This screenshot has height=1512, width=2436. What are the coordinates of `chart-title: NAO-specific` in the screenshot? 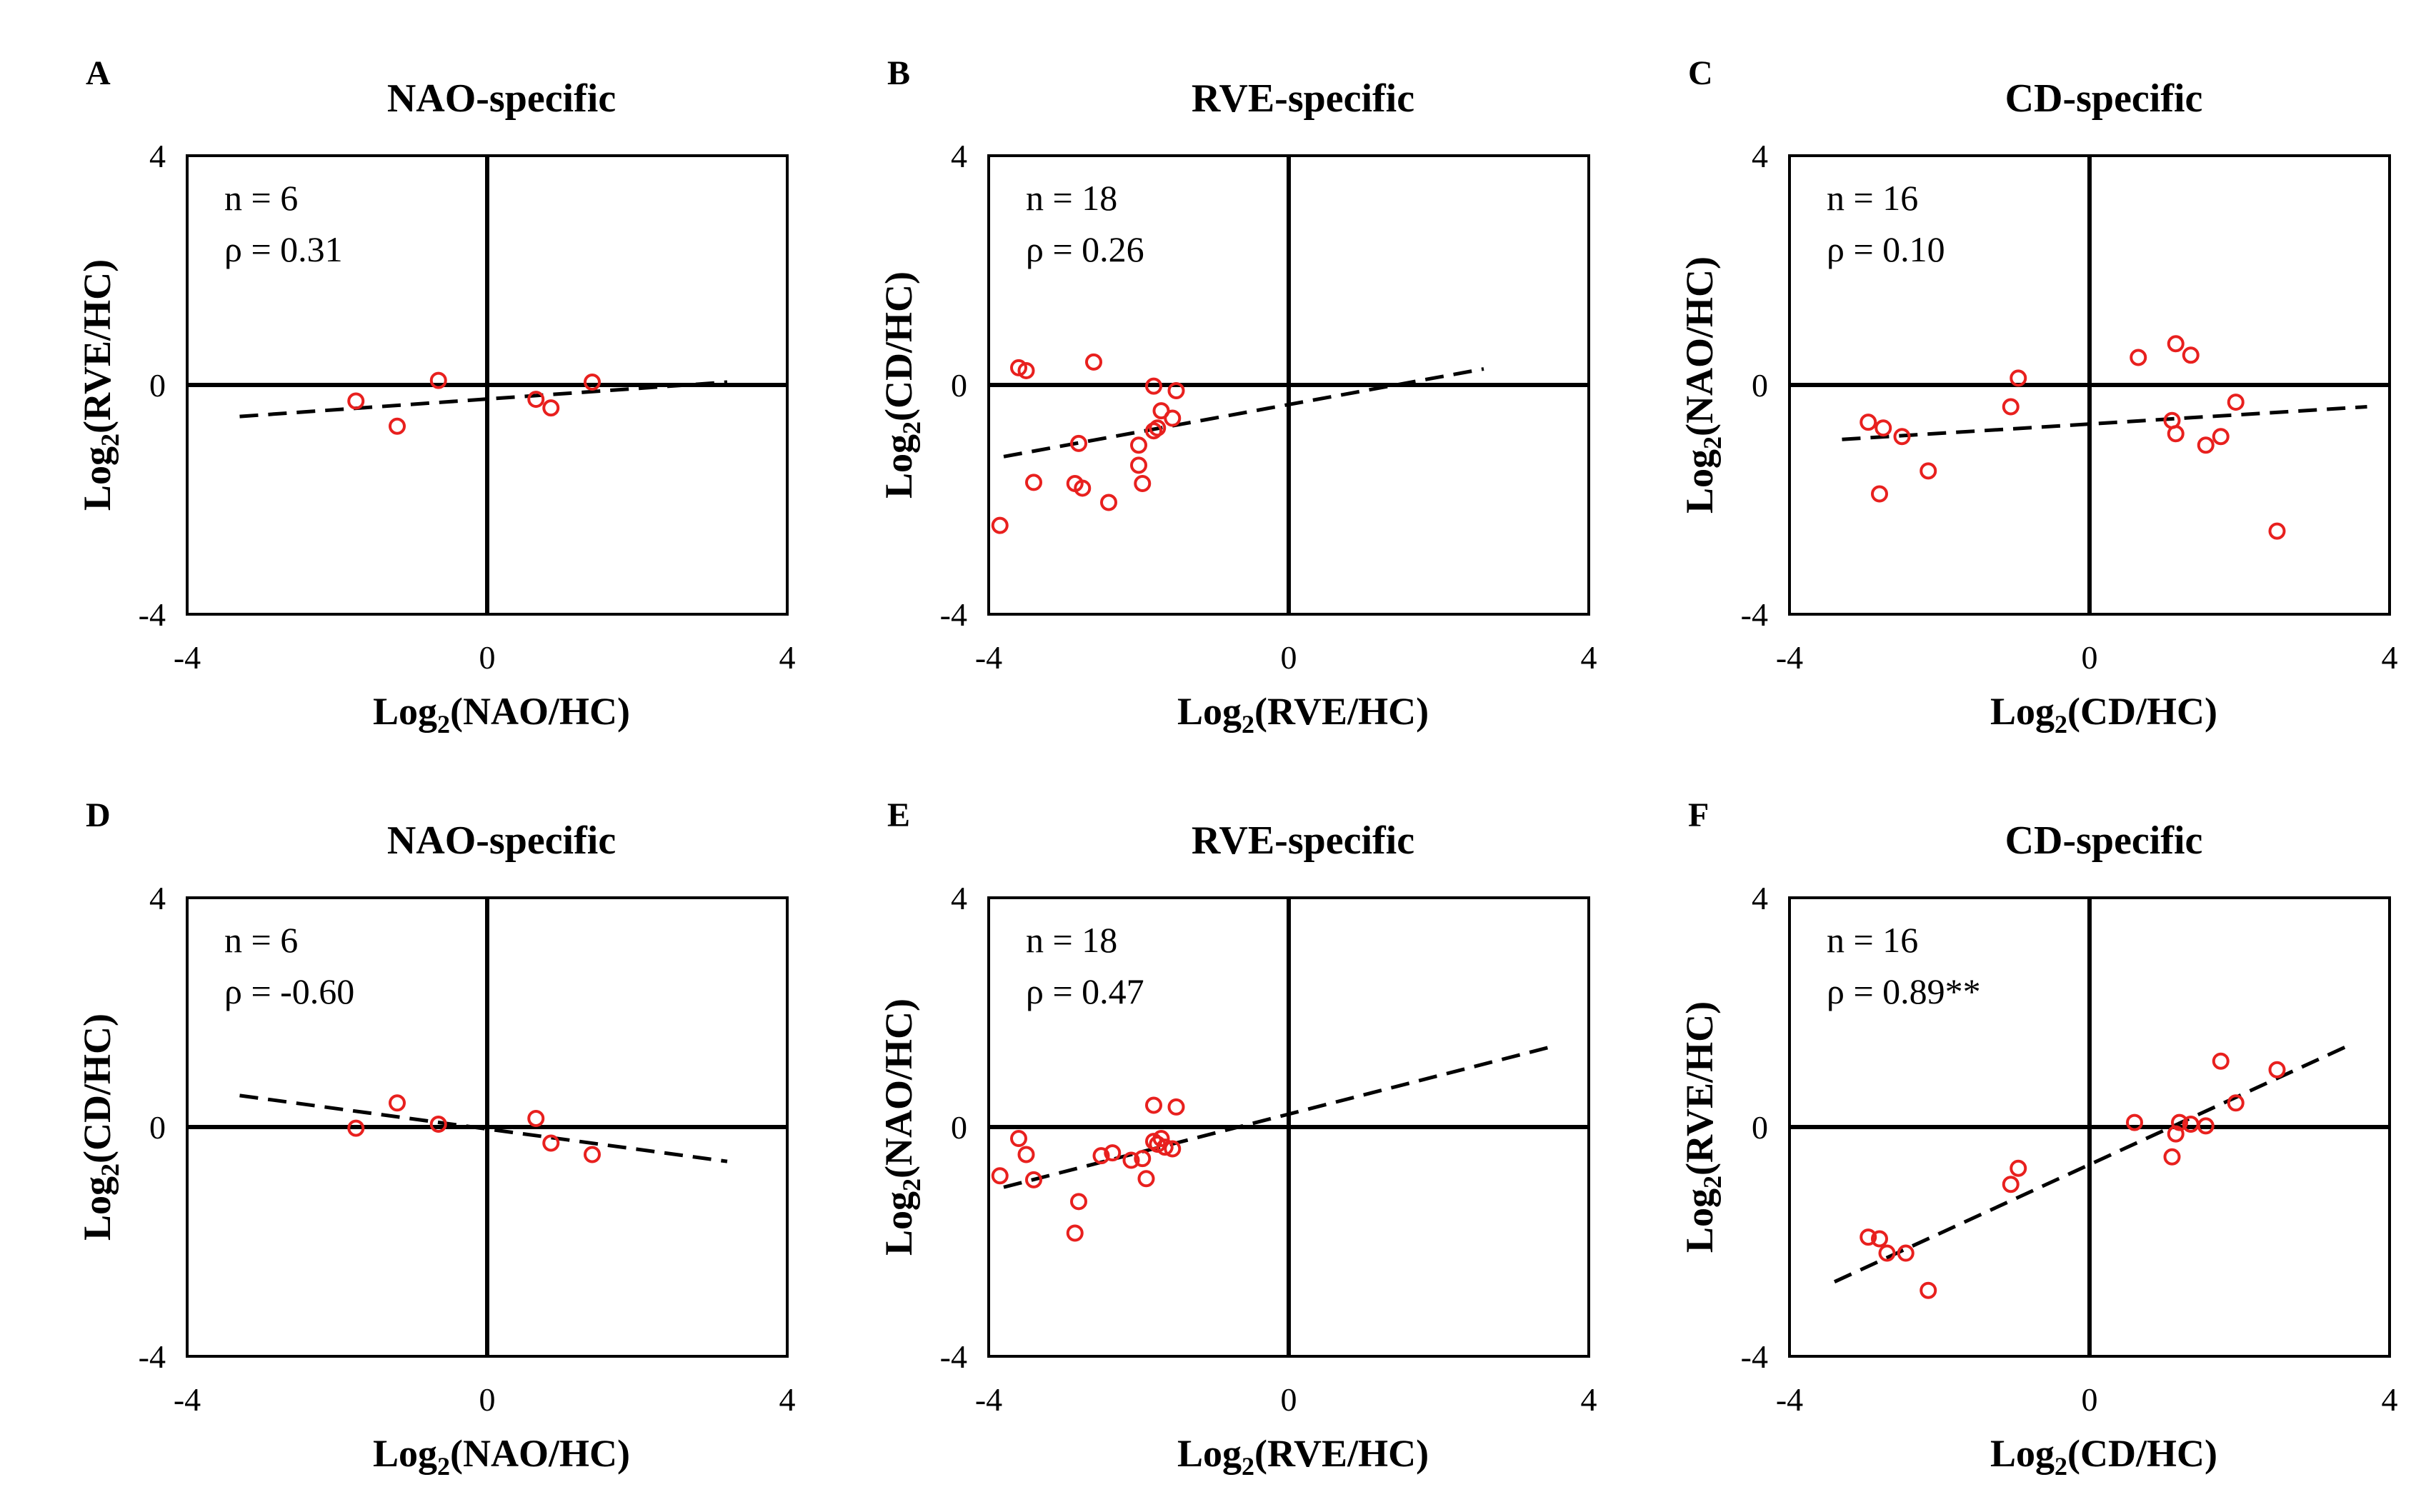 It's located at (501, 840).